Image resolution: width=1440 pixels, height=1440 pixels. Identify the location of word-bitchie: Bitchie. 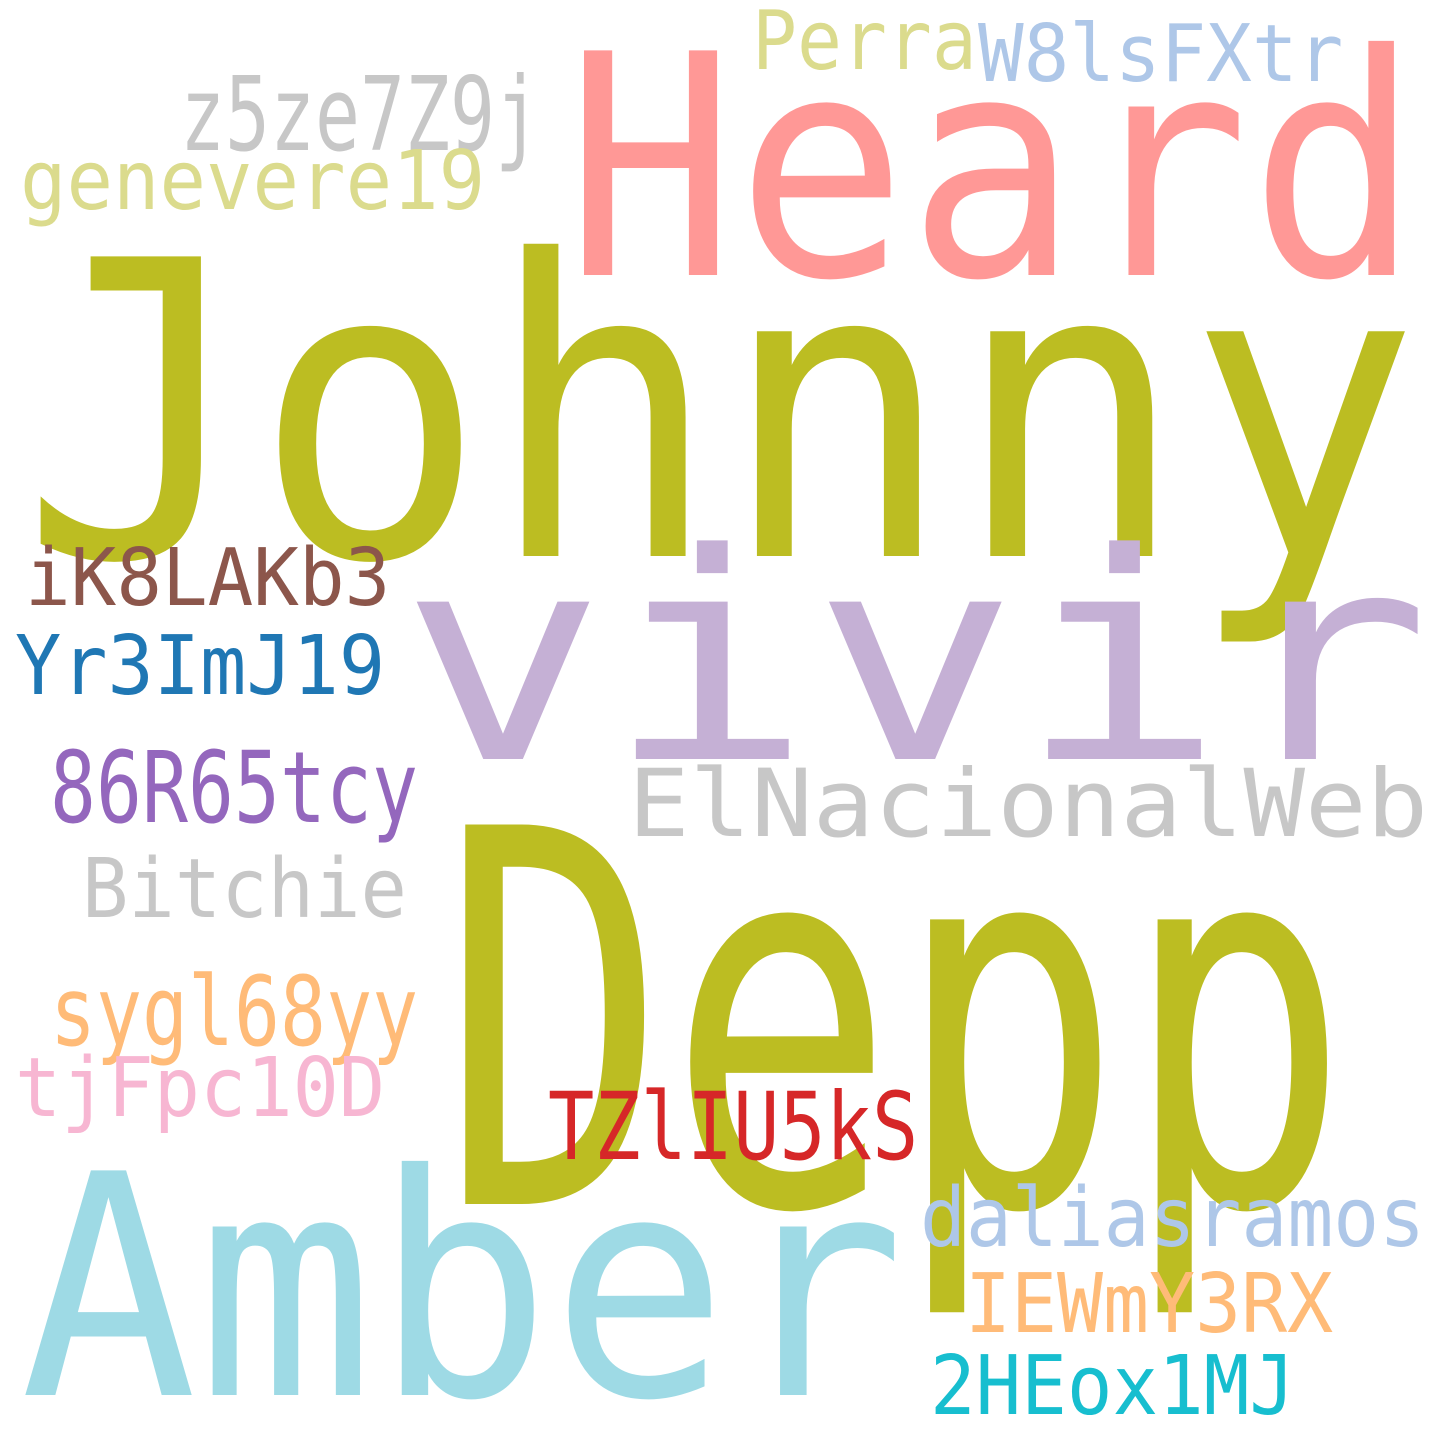
(244, 889).